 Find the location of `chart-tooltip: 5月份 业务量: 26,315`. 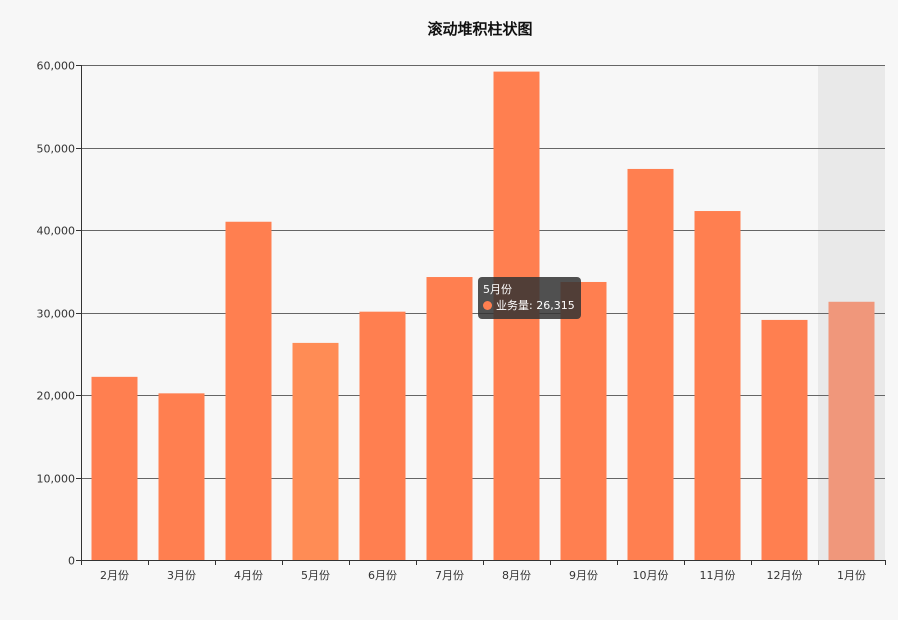

chart-tooltip: 5月份 业务量: 26,315 is located at coordinates (529, 298).